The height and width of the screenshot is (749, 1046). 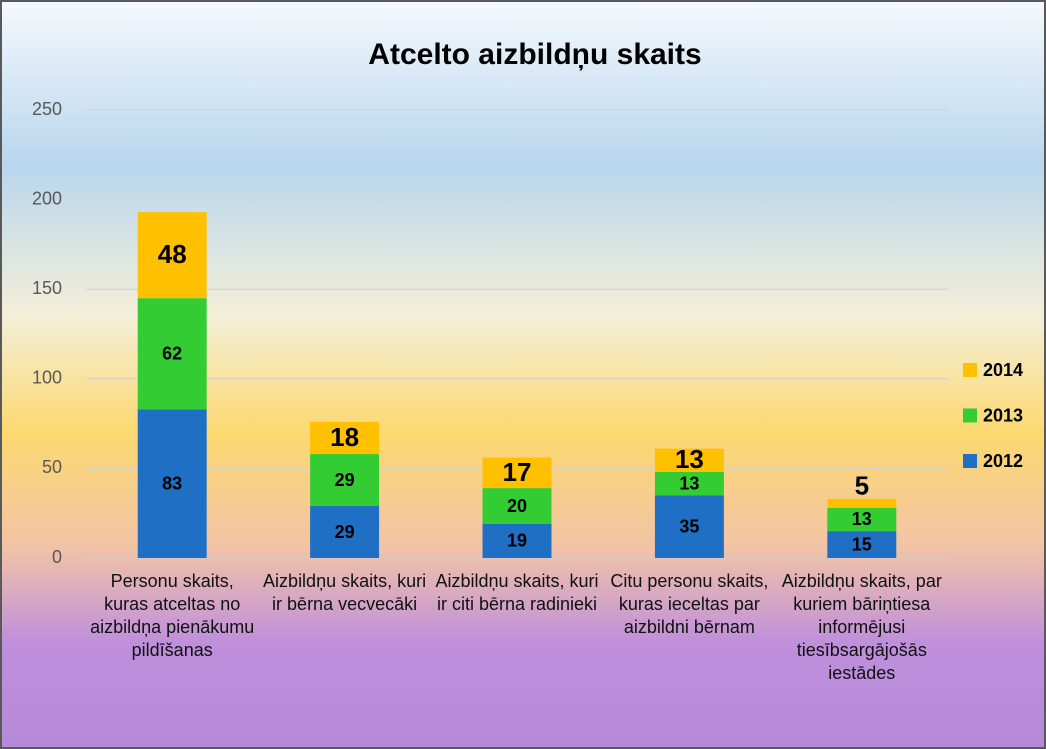 I want to click on legend-label: 2013, so click(x=1003, y=415).